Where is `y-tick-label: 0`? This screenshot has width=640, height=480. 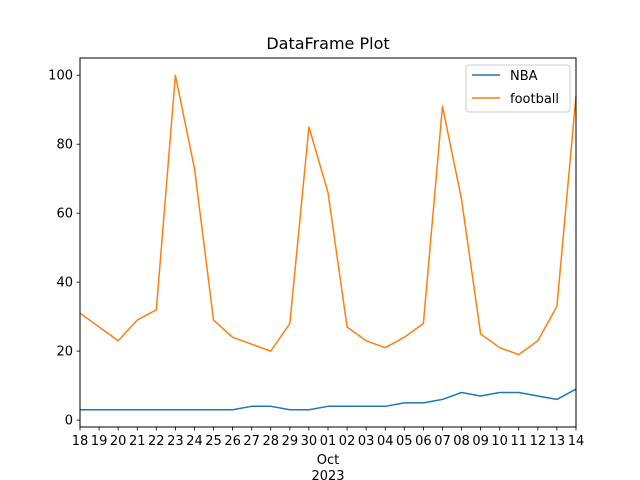 y-tick-label: 0 is located at coordinates (69, 421).